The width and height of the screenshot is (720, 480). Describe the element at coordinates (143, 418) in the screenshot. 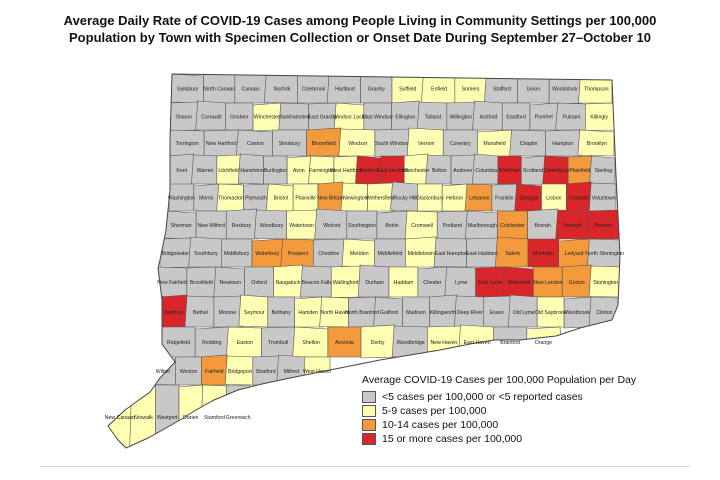

I see `town-label: Norwalk` at that location.